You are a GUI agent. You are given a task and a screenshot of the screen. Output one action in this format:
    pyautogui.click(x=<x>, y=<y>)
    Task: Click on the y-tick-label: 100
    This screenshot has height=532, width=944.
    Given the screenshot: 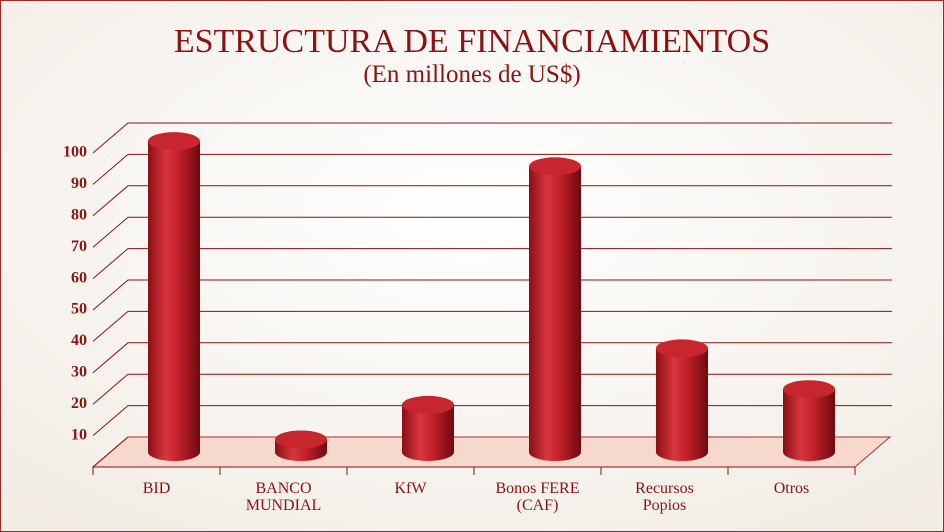 What is the action you would take?
    pyautogui.click(x=75, y=152)
    